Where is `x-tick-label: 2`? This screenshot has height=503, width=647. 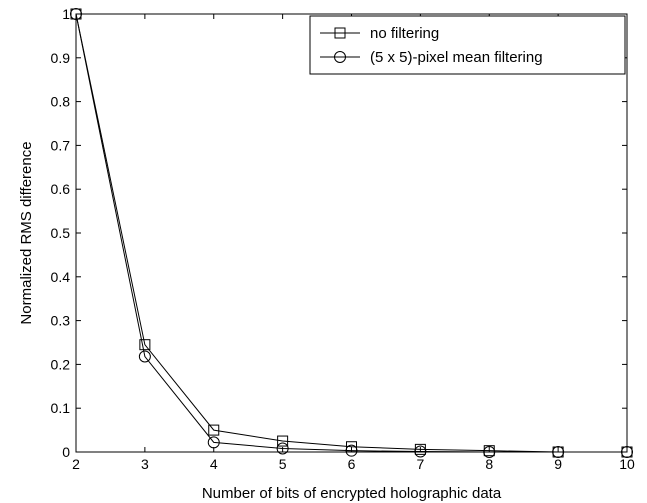 x-tick-label: 2 is located at coordinates (76, 464).